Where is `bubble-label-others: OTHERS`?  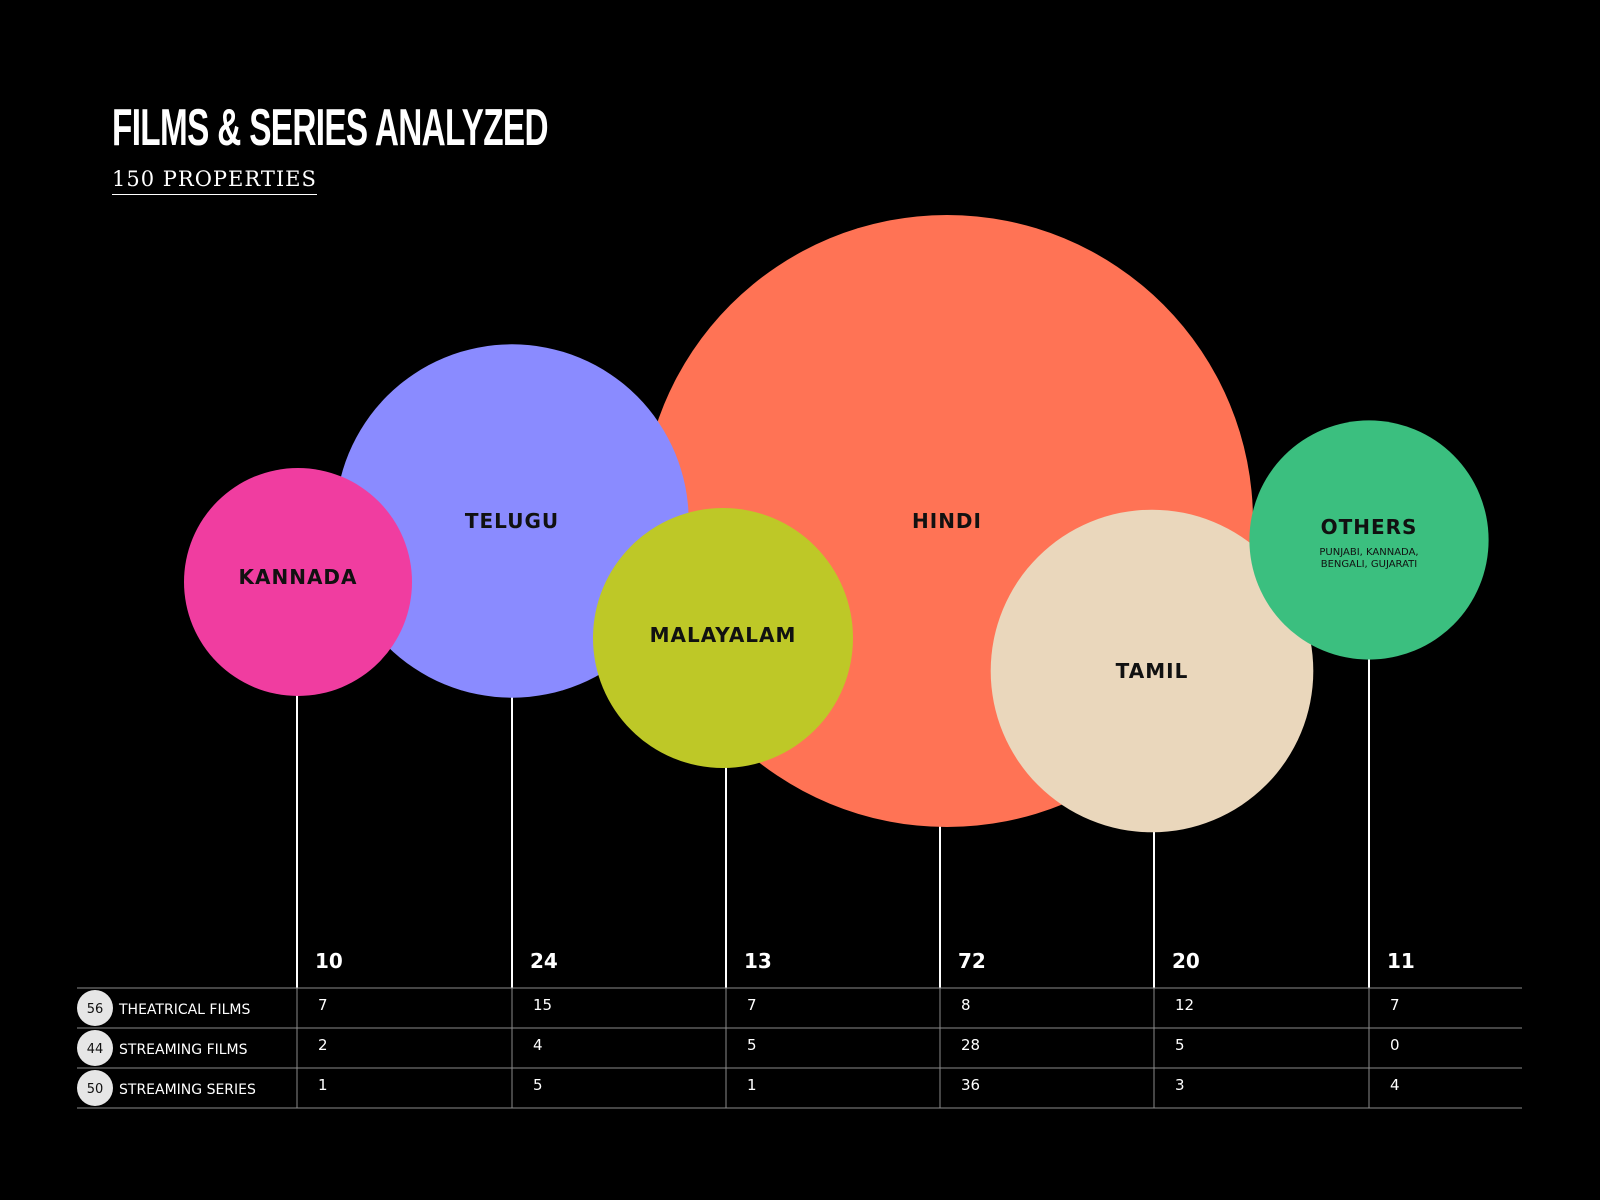 bubble-label-others: OTHERS is located at coordinates (1369, 527).